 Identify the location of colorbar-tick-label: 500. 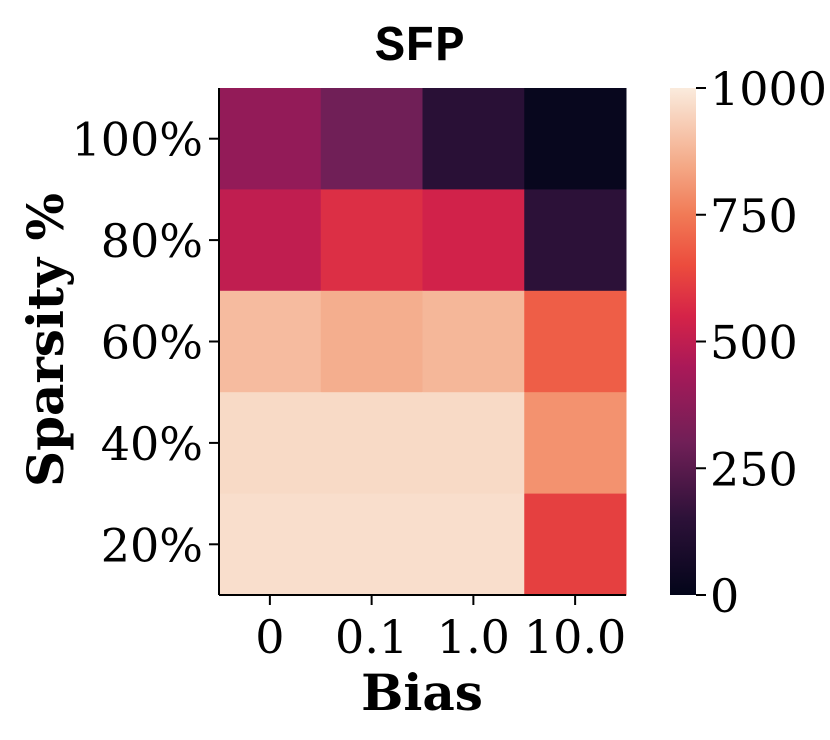
(754, 343).